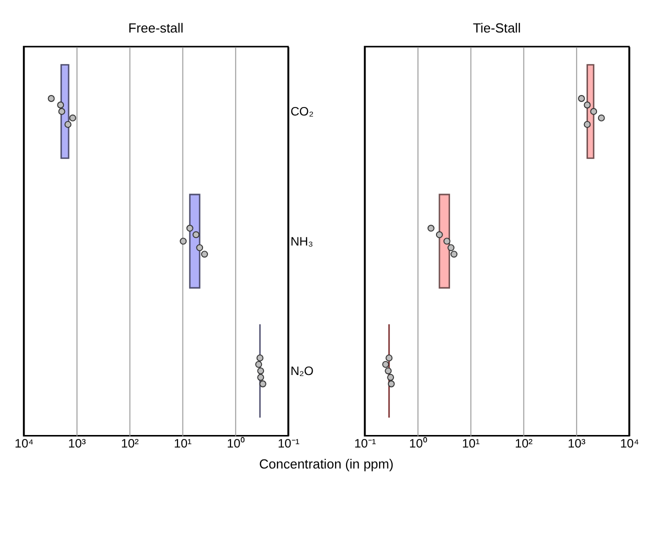 The height and width of the screenshot is (541, 647). Describe the element at coordinates (302, 371) in the screenshot. I see `y-tick-label: N₂O` at that location.